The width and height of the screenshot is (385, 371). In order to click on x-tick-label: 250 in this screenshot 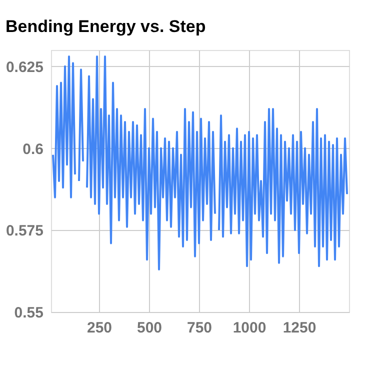, I will do `click(99, 328)`.